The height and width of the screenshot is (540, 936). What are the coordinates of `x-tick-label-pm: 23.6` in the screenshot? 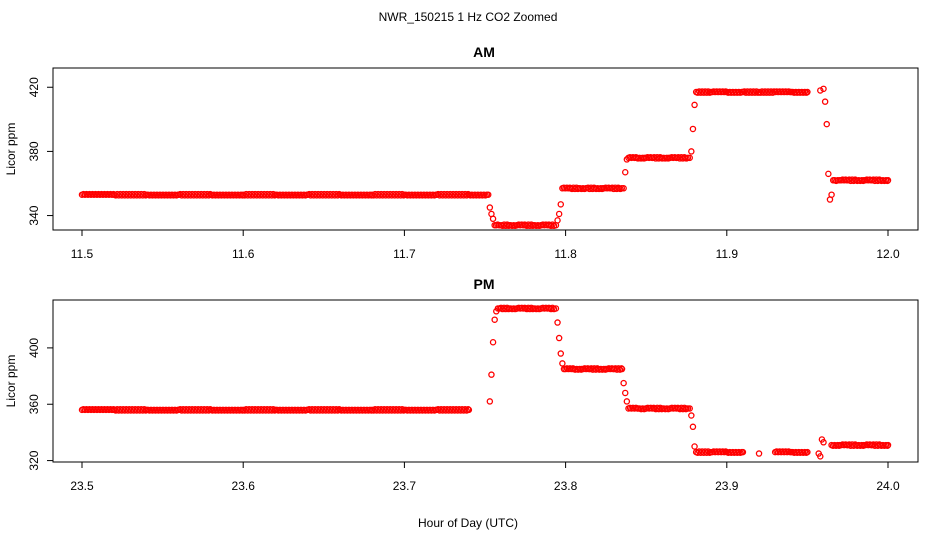 It's located at (244, 486).